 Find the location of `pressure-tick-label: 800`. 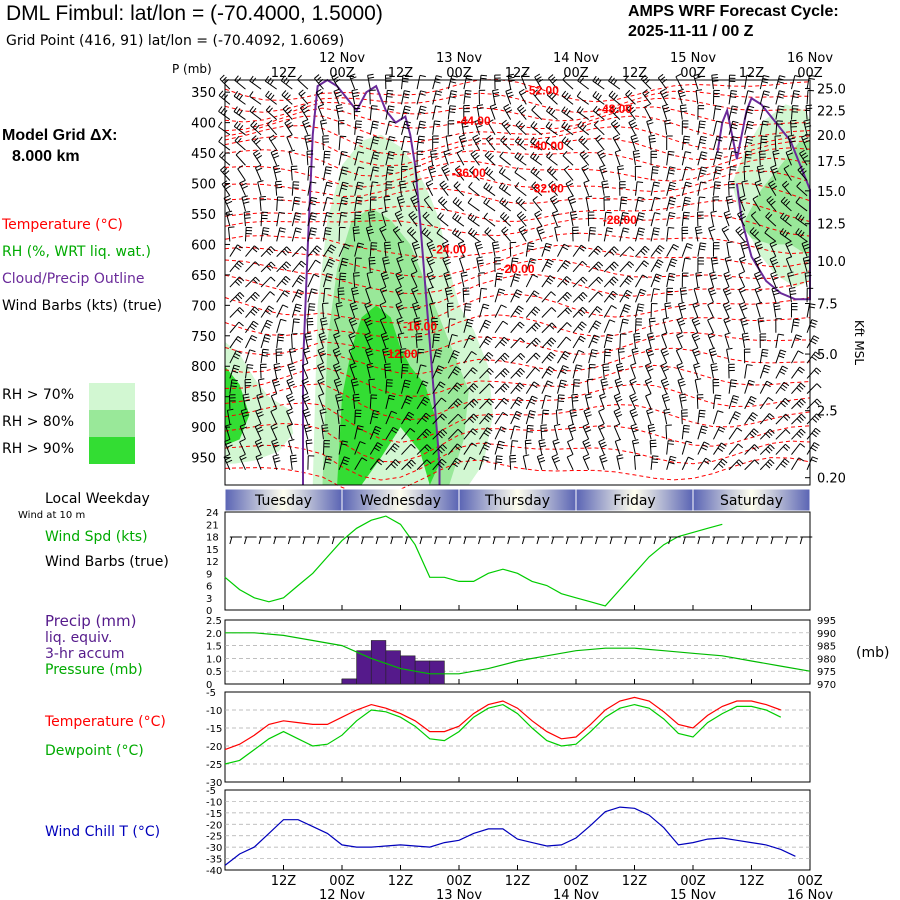

pressure-tick-label: 800 is located at coordinates (203, 367).